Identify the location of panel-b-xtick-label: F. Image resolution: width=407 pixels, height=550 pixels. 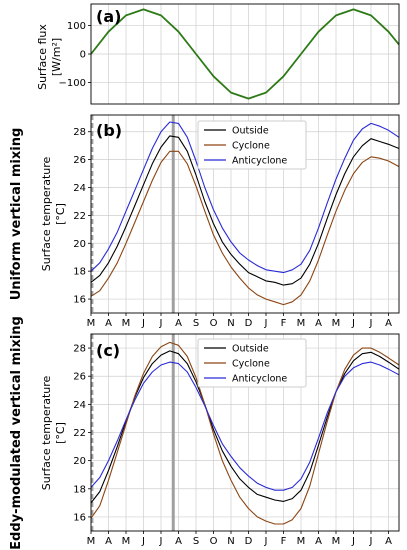
(284, 323).